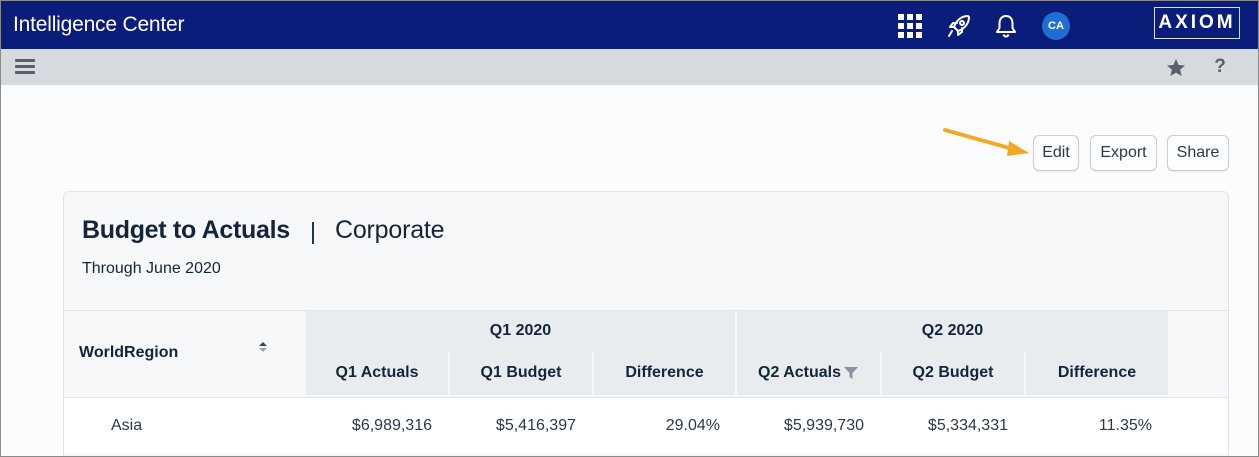 Image resolution: width=1259 pixels, height=457 pixels. Describe the element at coordinates (377, 373) in the screenshot. I see `column-header: Q1 Actuals` at that location.